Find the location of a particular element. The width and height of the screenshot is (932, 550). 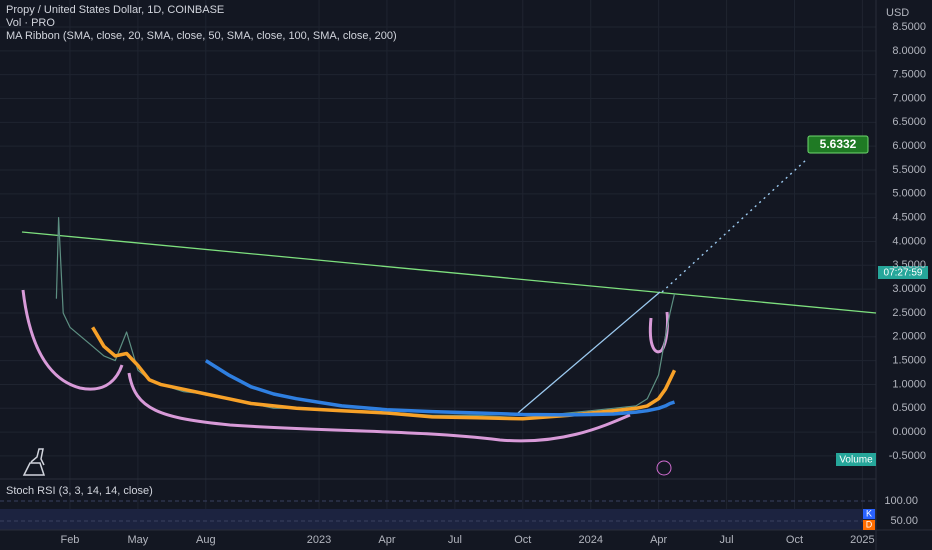

lightning-icon is located at coordinates (664, 468).